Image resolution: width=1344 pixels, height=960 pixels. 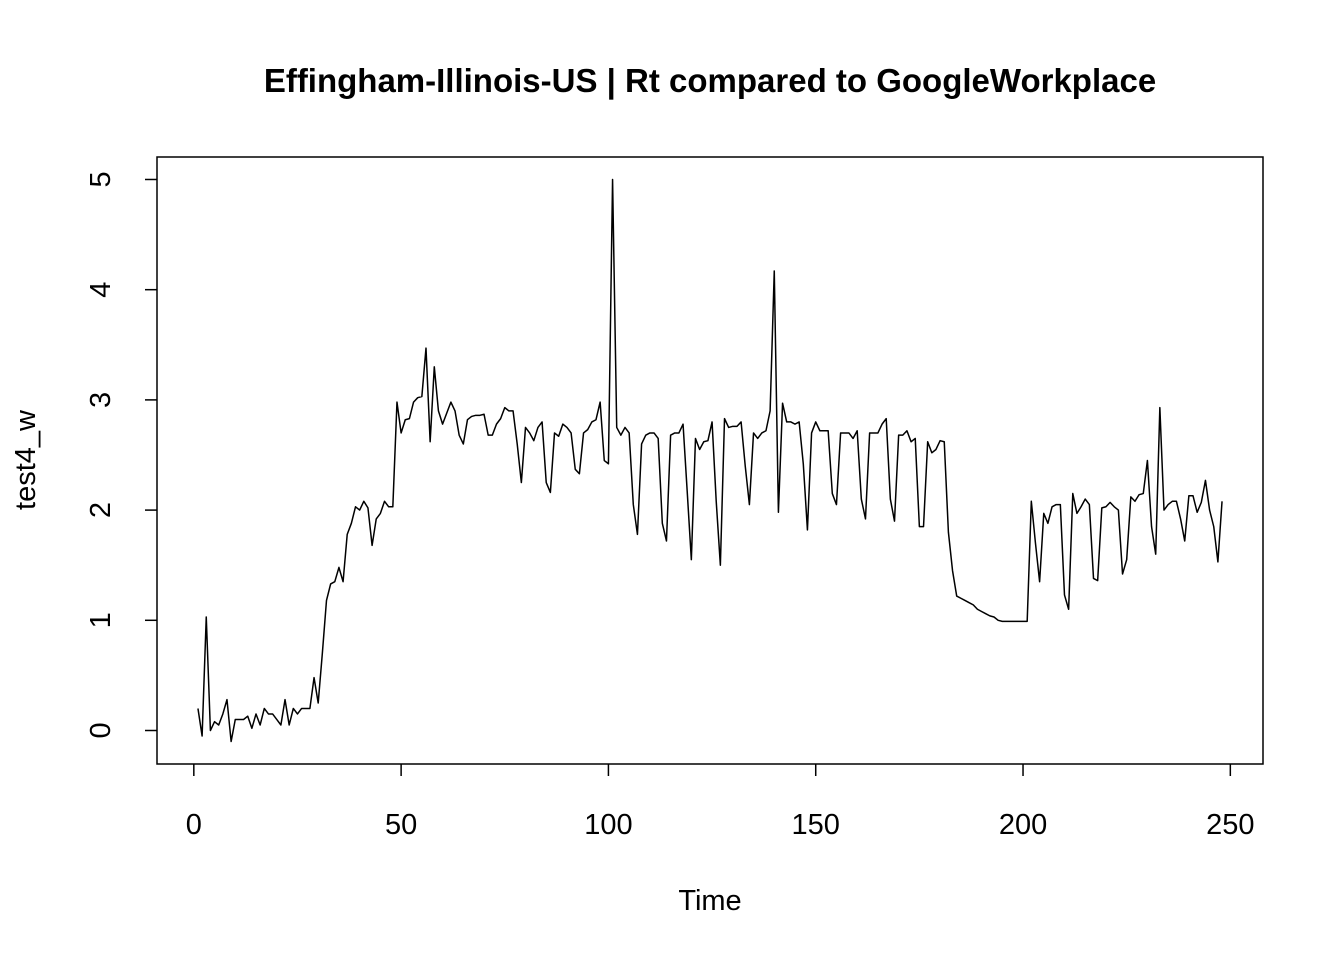 What do you see at coordinates (101, 730) in the screenshot?
I see `y-tick-label: 0` at bounding box center [101, 730].